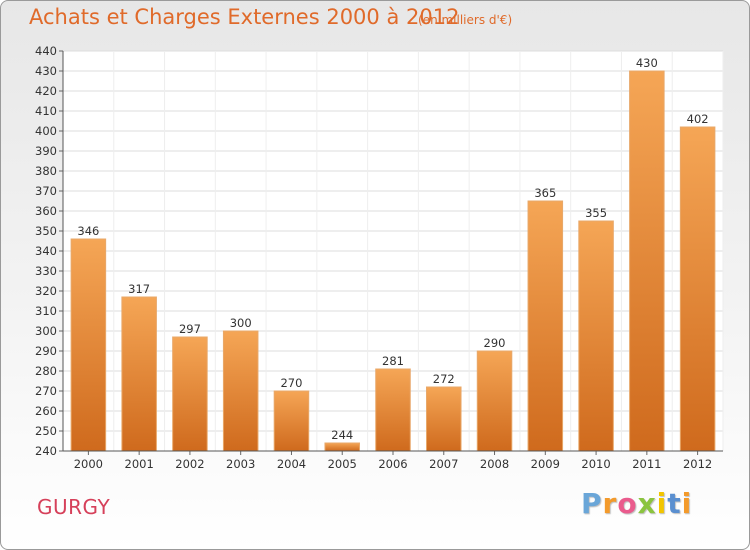 Image resolution: width=750 pixels, height=550 pixels. What do you see at coordinates (240, 464) in the screenshot?
I see `x-tick-label-2003: 2003` at bounding box center [240, 464].